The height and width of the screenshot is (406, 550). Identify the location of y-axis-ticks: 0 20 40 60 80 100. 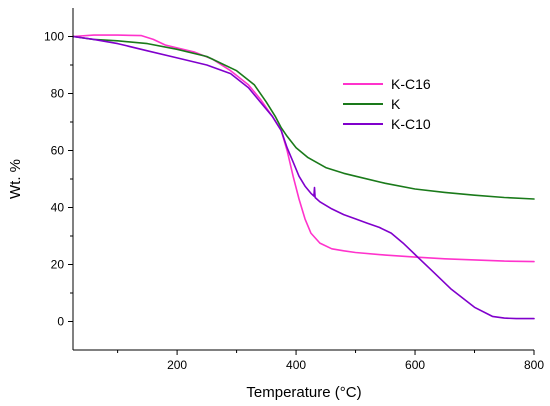
(58, 179).